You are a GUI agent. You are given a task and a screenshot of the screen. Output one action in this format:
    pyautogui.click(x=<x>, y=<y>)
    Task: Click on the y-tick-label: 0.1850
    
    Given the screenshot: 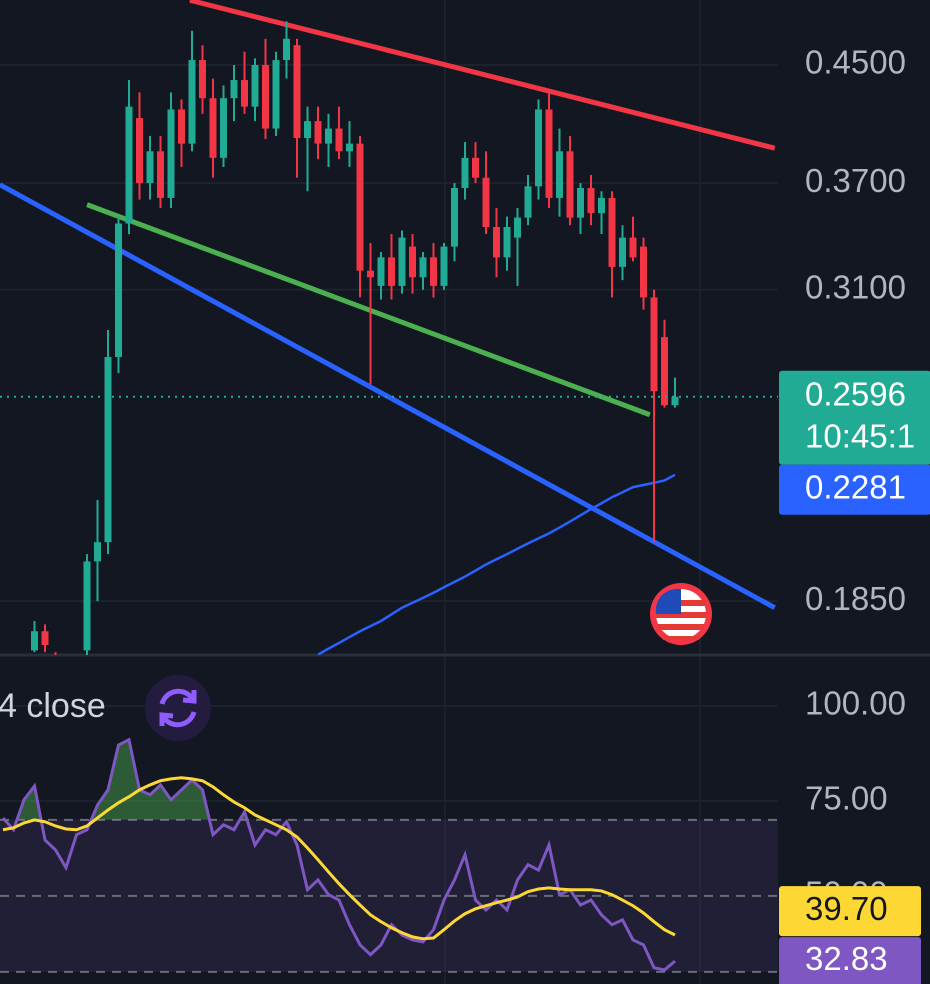 What is the action you would take?
    pyautogui.click(x=855, y=598)
    